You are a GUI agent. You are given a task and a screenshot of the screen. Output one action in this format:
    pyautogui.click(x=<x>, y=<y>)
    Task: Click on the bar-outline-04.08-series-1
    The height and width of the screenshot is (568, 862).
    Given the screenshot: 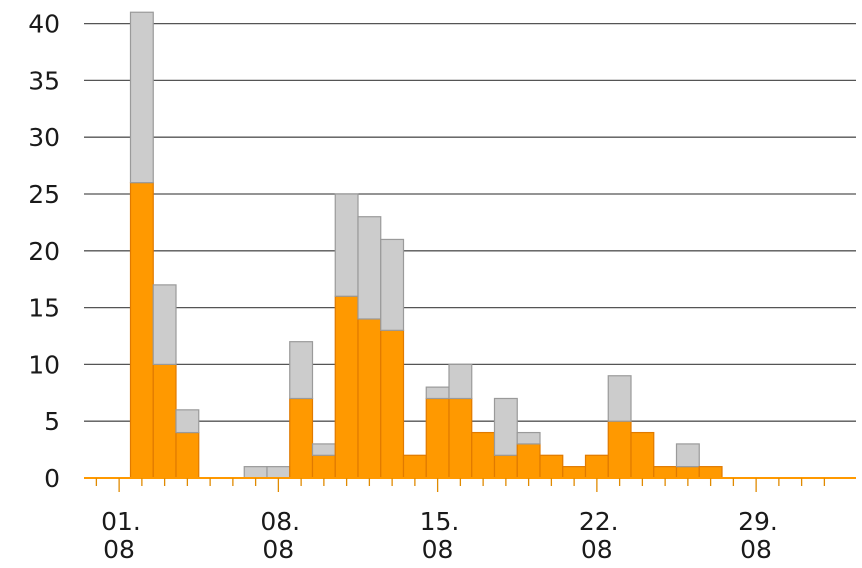 What is the action you would take?
    pyautogui.click(x=187, y=421)
    